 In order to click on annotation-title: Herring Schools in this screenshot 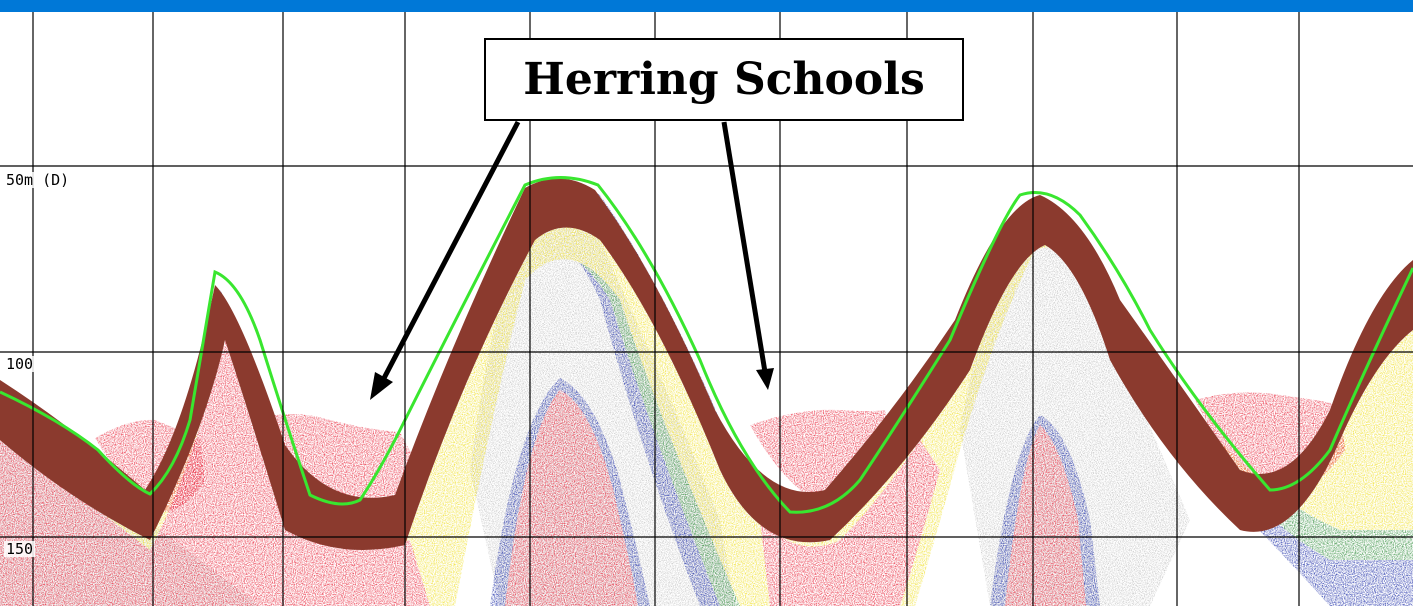, I will do `click(724, 79)`.